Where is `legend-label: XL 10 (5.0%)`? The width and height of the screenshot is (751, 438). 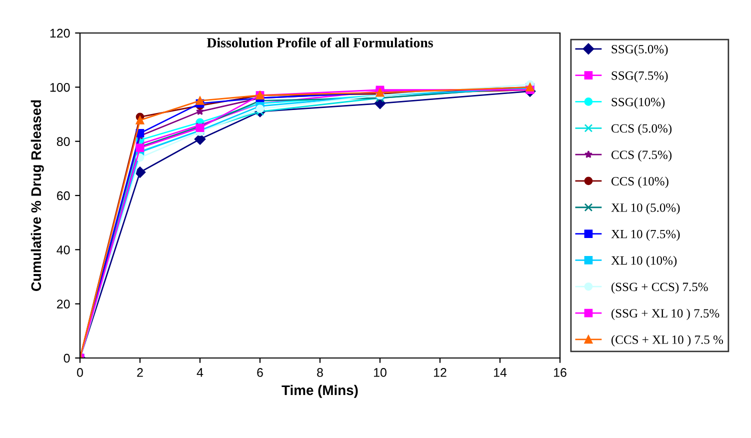 legend-label: XL 10 (5.0%) is located at coordinates (645, 208).